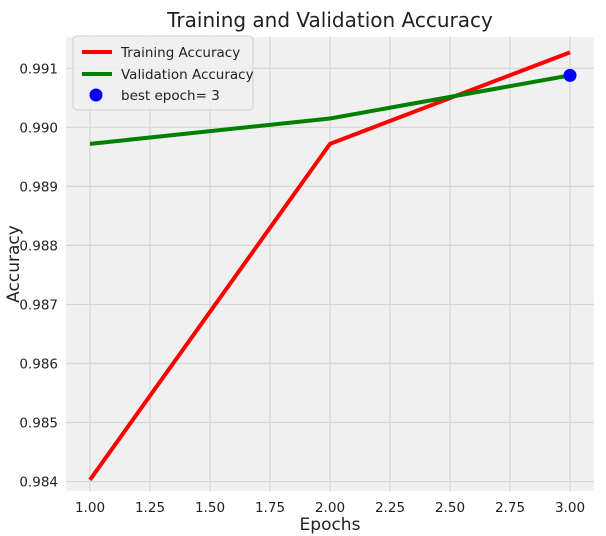 This screenshot has height=536, width=606. I want to click on validation-accuracy-line, so click(330, 109).